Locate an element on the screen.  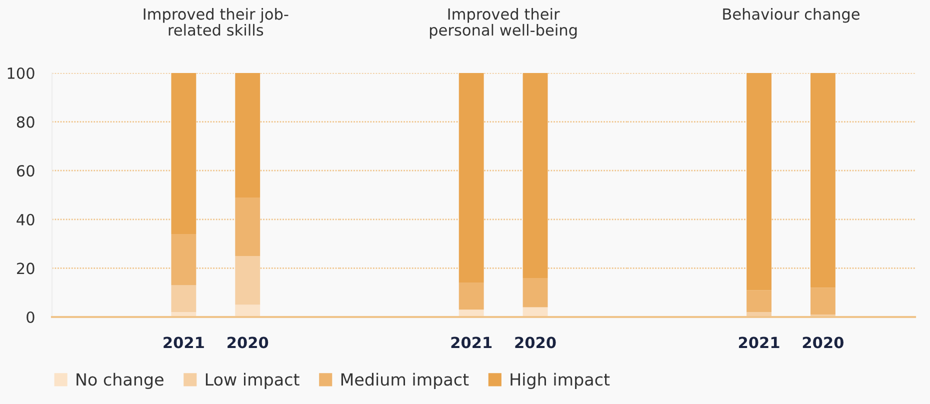
y-tick-label: 80 is located at coordinates (25, 122).